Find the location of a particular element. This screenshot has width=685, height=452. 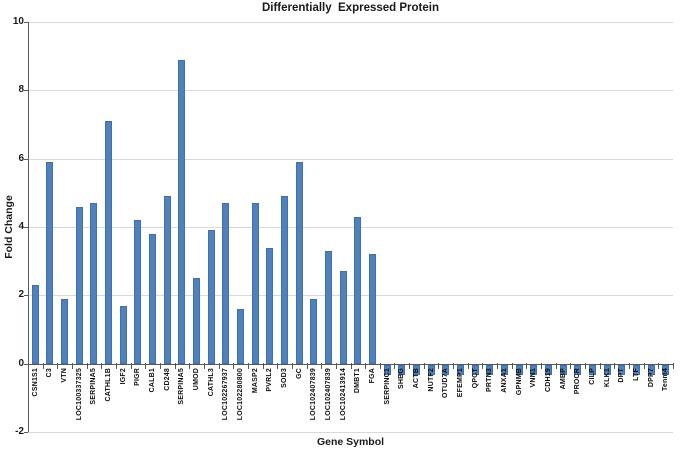

bar-OTUD7A is located at coordinates (446, 369).